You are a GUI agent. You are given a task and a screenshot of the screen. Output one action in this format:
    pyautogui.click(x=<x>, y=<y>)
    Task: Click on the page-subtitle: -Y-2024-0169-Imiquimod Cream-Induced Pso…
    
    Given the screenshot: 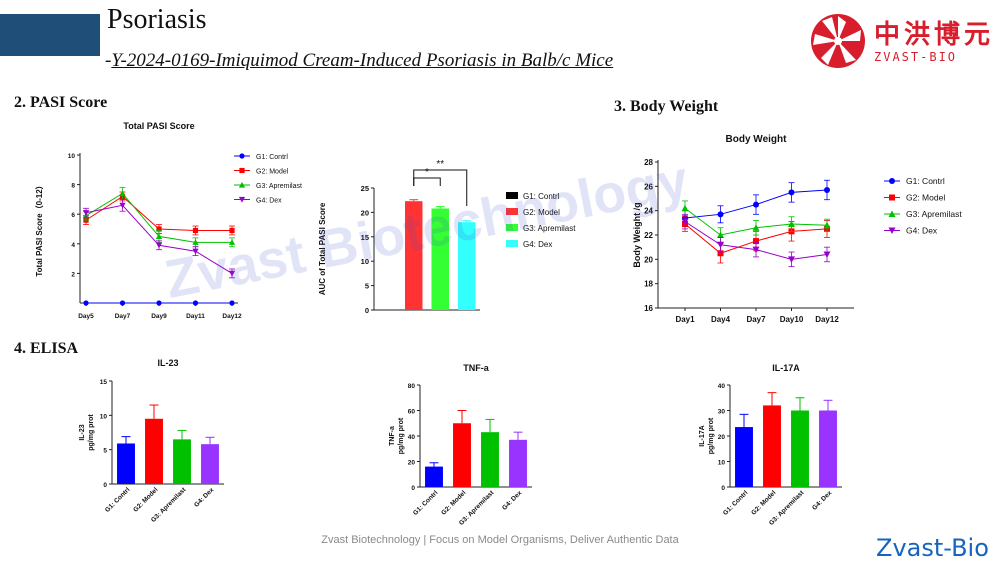 What is the action you would take?
    pyautogui.click(x=359, y=61)
    